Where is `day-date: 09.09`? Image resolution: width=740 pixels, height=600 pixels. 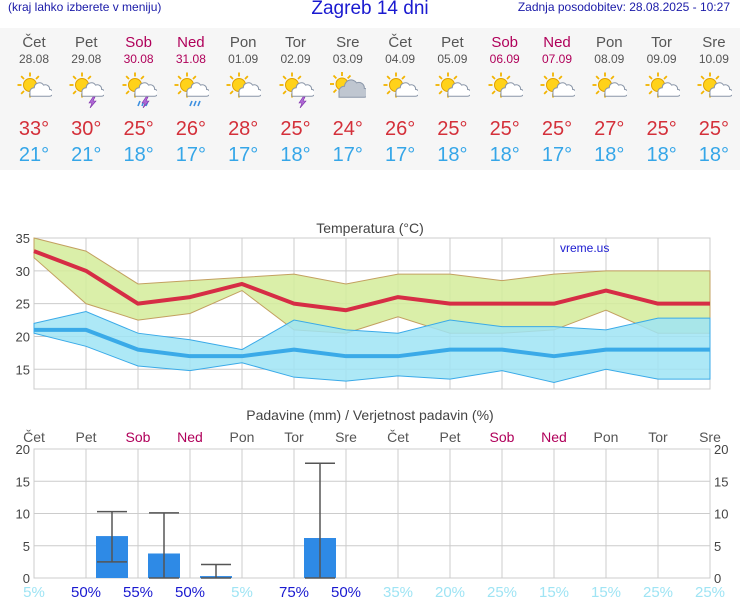 day-date: 09.09 is located at coordinates (661, 59).